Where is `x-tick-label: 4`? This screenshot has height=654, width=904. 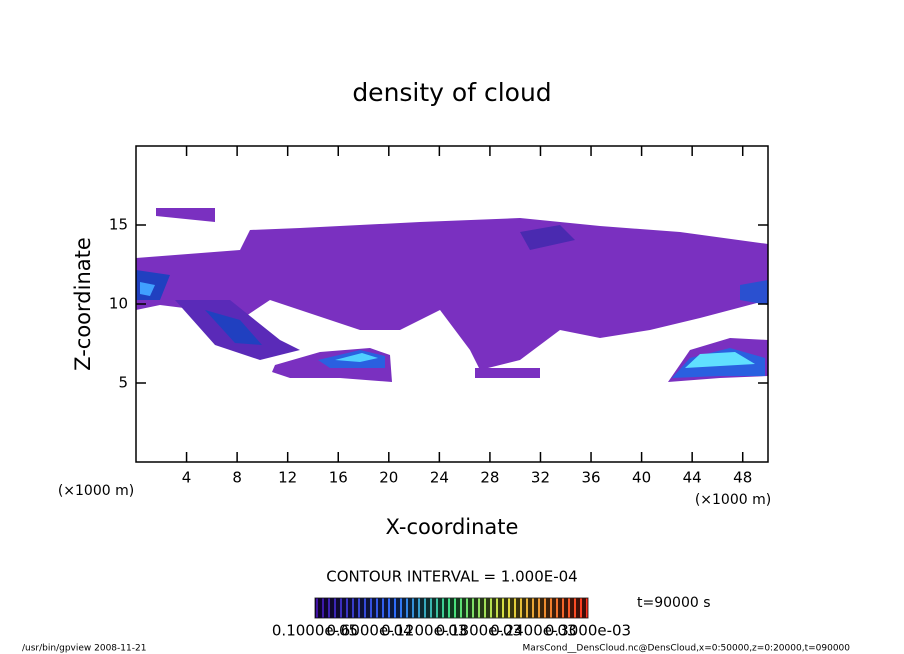 x-tick-label: 4 is located at coordinates (187, 478).